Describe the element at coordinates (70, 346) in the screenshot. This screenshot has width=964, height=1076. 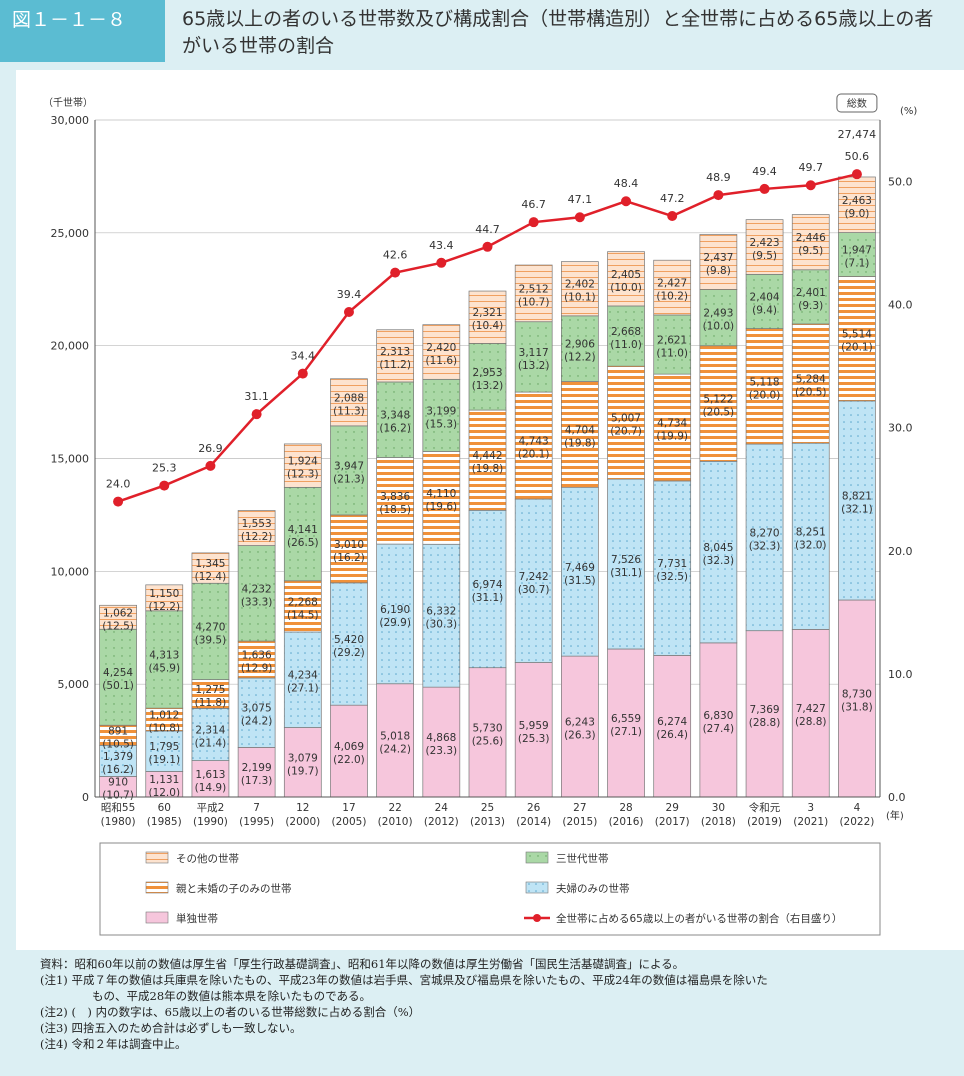
I see `y-tick-label: 20,000` at that location.